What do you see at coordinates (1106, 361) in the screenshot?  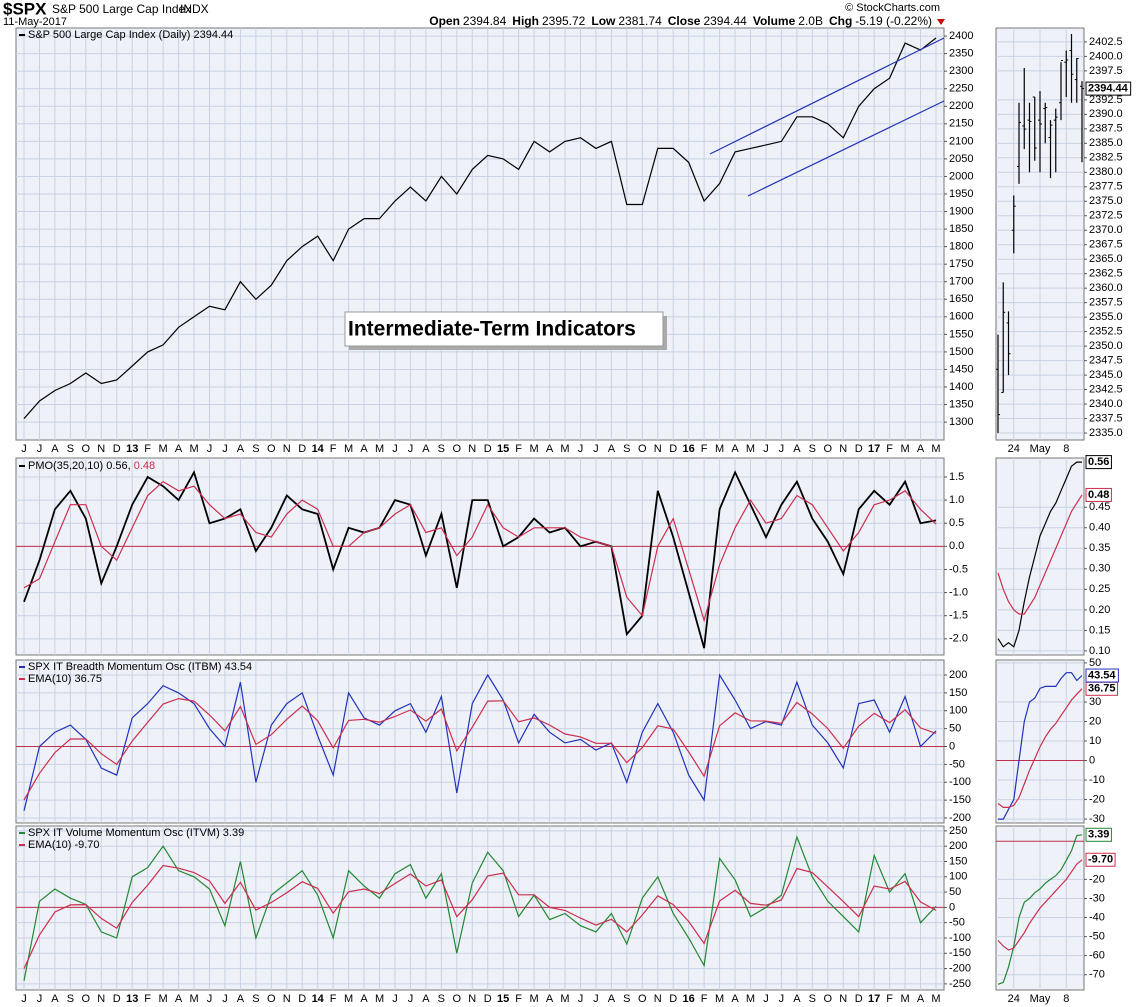 I see `y-tick-label: 2347.5` at bounding box center [1106, 361].